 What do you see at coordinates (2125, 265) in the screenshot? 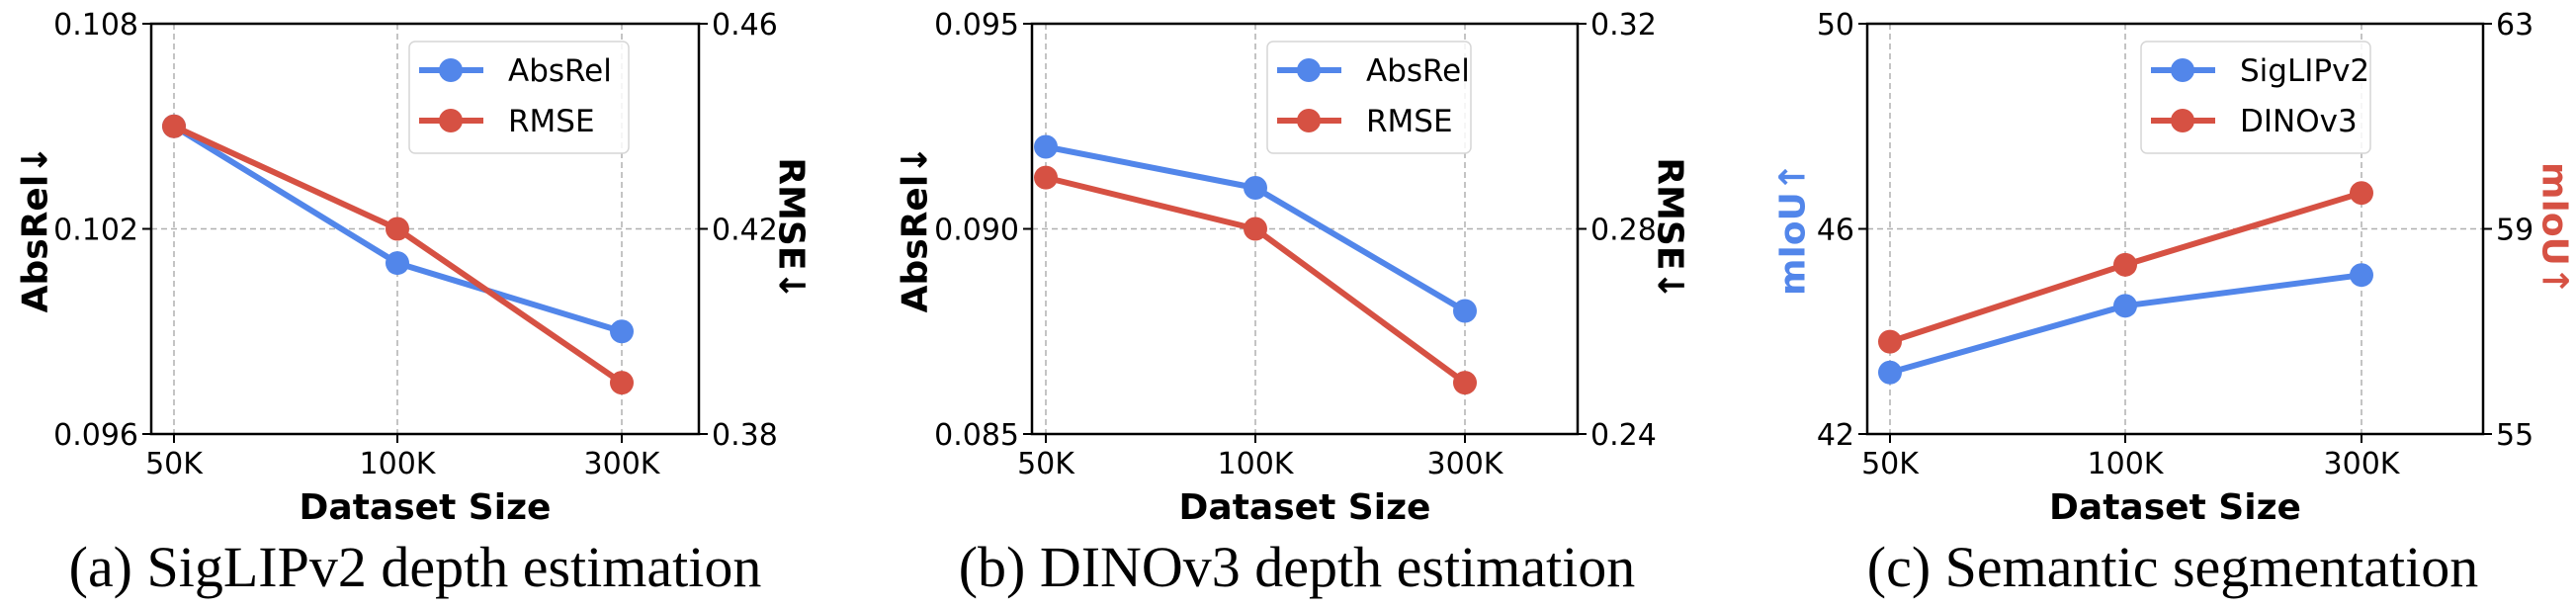
I see `data-point-dinov3-100k` at bounding box center [2125, 265].